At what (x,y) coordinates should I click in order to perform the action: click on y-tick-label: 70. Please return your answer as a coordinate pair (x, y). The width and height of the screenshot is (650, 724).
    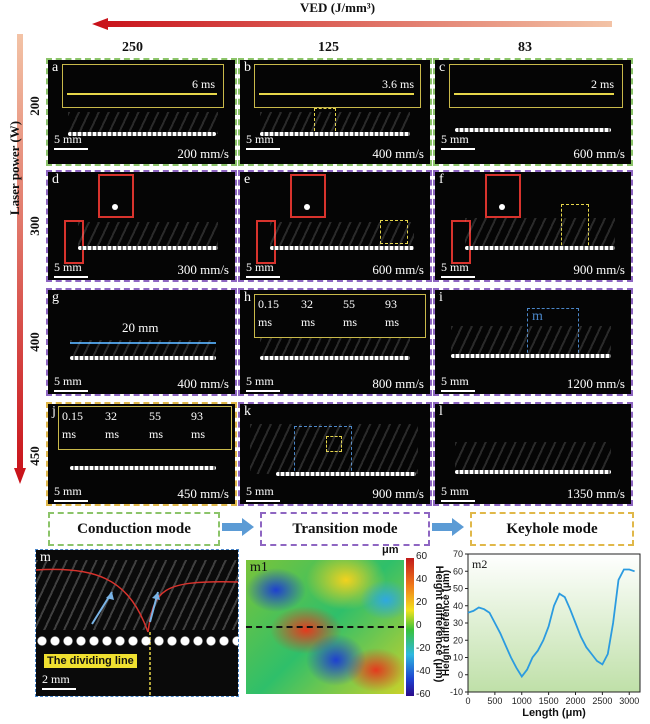
    Looking at the image, I should click on (458, 554).